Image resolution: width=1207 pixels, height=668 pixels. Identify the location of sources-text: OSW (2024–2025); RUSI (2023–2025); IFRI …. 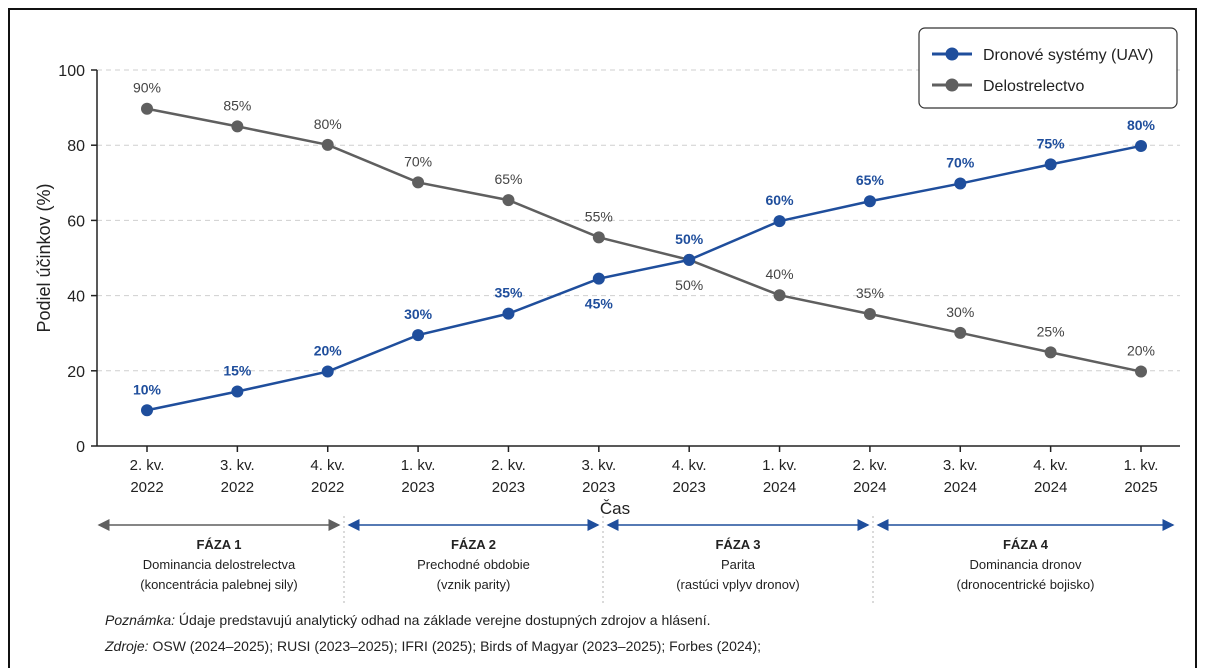
(454, 646).